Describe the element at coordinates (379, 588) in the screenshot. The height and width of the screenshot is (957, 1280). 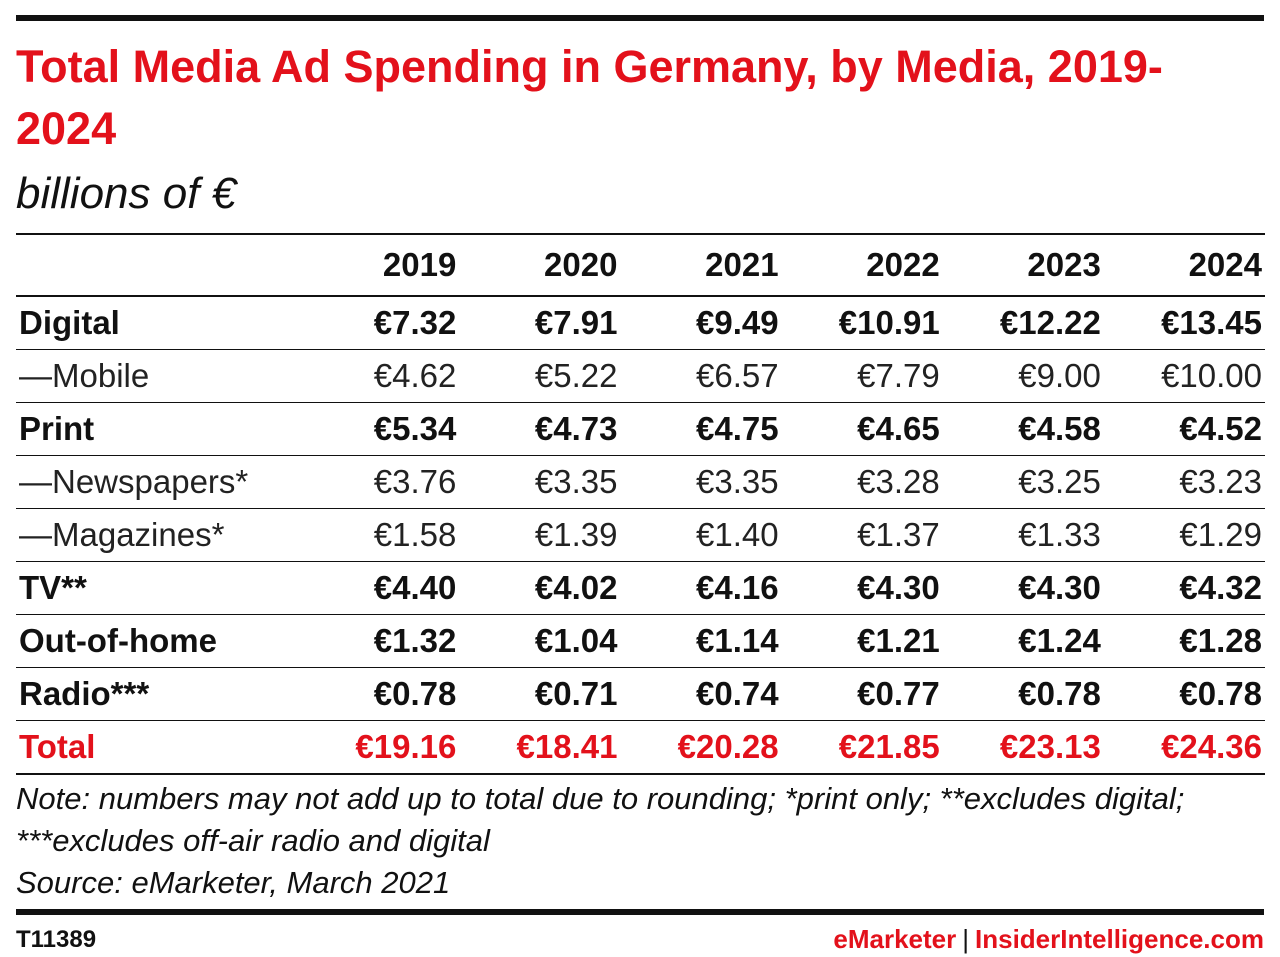
I see `table-cell: €4.40` at that location.